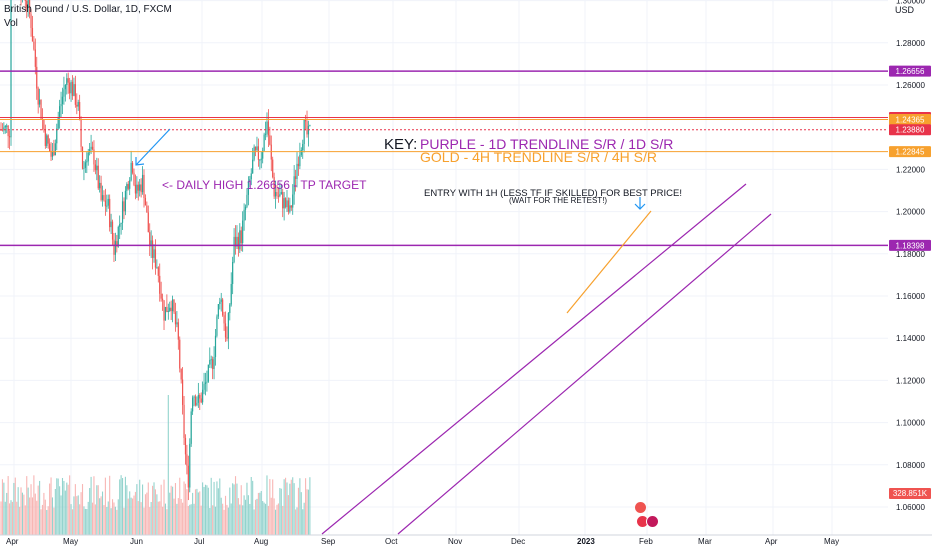  Describe the element at coordinates (640, 507) in the screenshot. I see `lightning-event-icon` at that location.